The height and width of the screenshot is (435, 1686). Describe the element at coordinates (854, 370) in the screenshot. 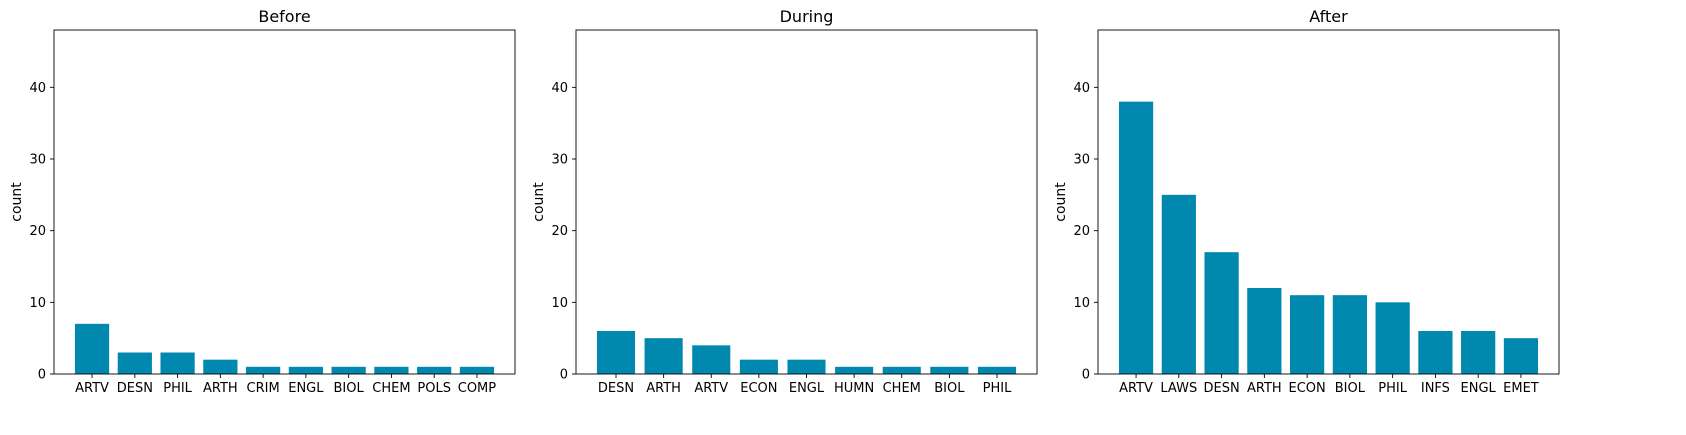

I see `bar-humn` at that location.